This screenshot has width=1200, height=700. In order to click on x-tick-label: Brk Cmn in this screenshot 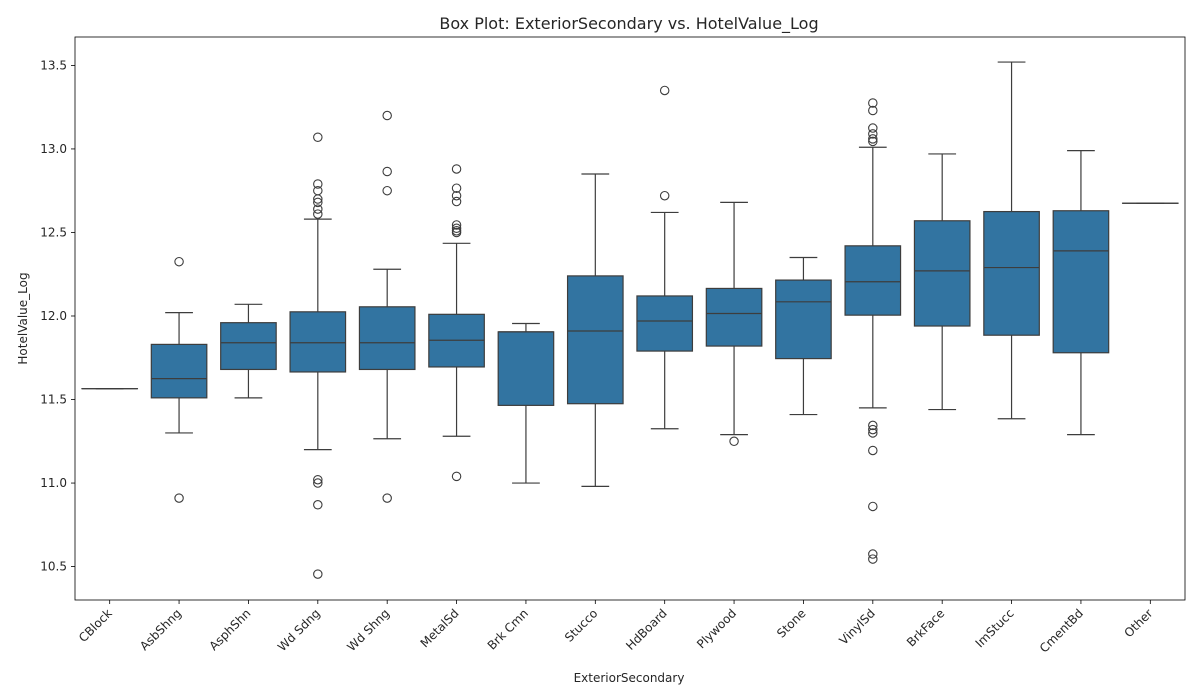, I will do `click(508, 629)`.